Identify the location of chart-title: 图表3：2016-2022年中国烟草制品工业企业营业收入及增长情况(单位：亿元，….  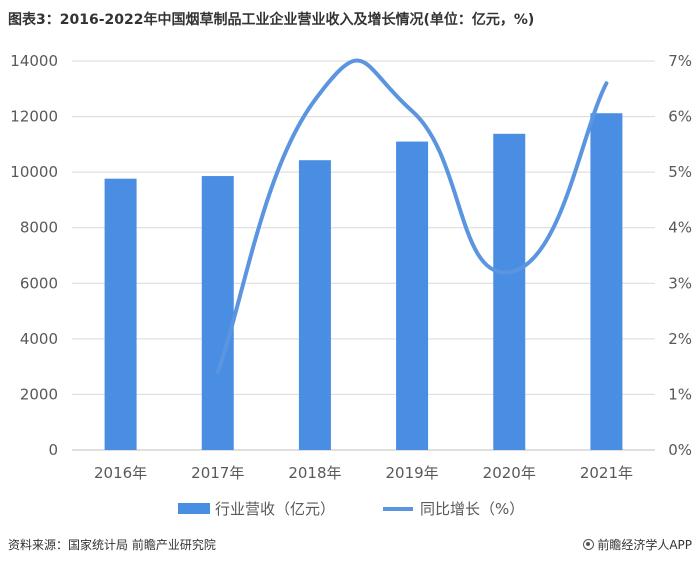
(271, 20).